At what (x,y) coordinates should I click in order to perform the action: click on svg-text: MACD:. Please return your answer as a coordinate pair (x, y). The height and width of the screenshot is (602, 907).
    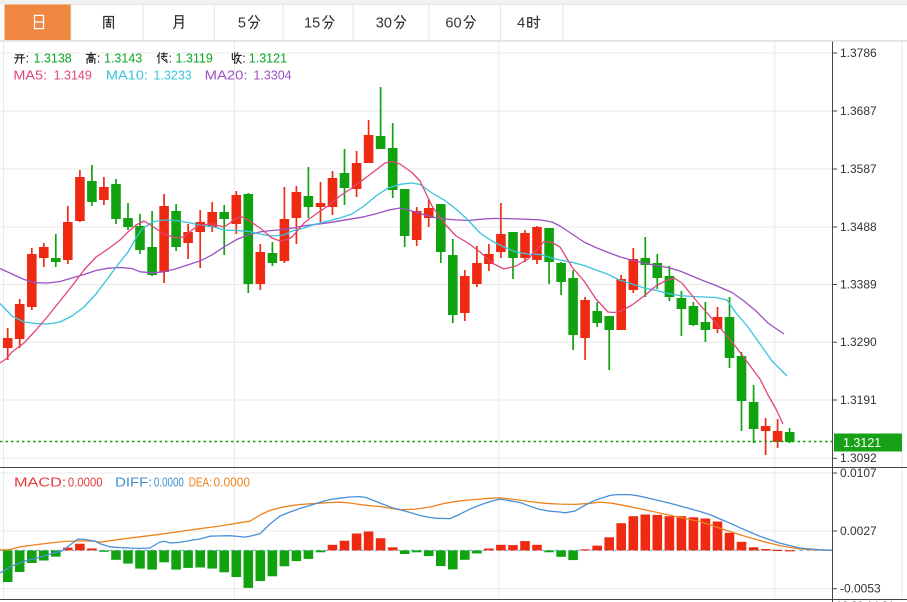
    Looking at the image, I should click on (40, 483).